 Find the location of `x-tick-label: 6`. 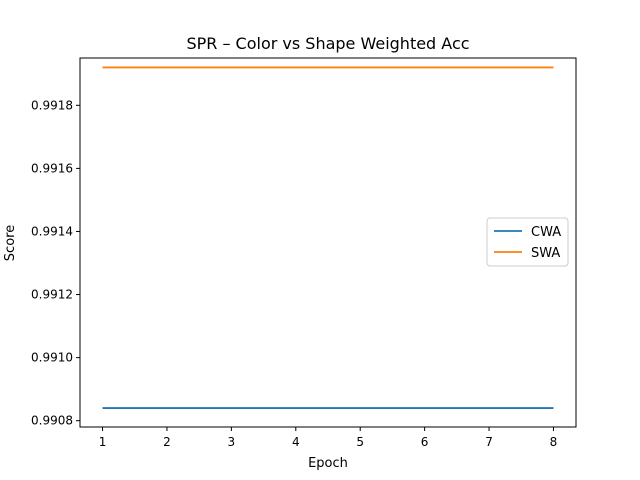

x-tick-label: 6 is located at coordinates (425, 442).